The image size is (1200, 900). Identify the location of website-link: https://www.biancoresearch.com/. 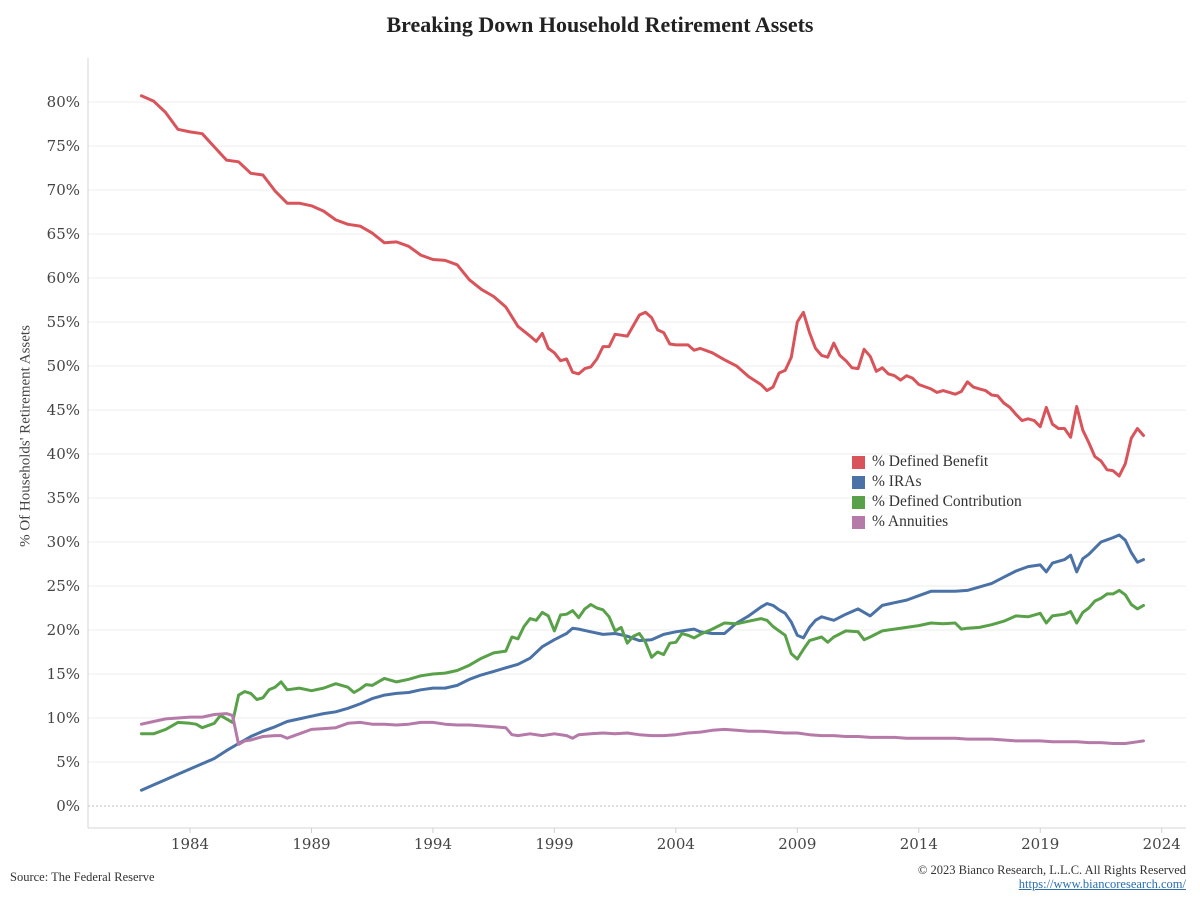
(1102, 884).